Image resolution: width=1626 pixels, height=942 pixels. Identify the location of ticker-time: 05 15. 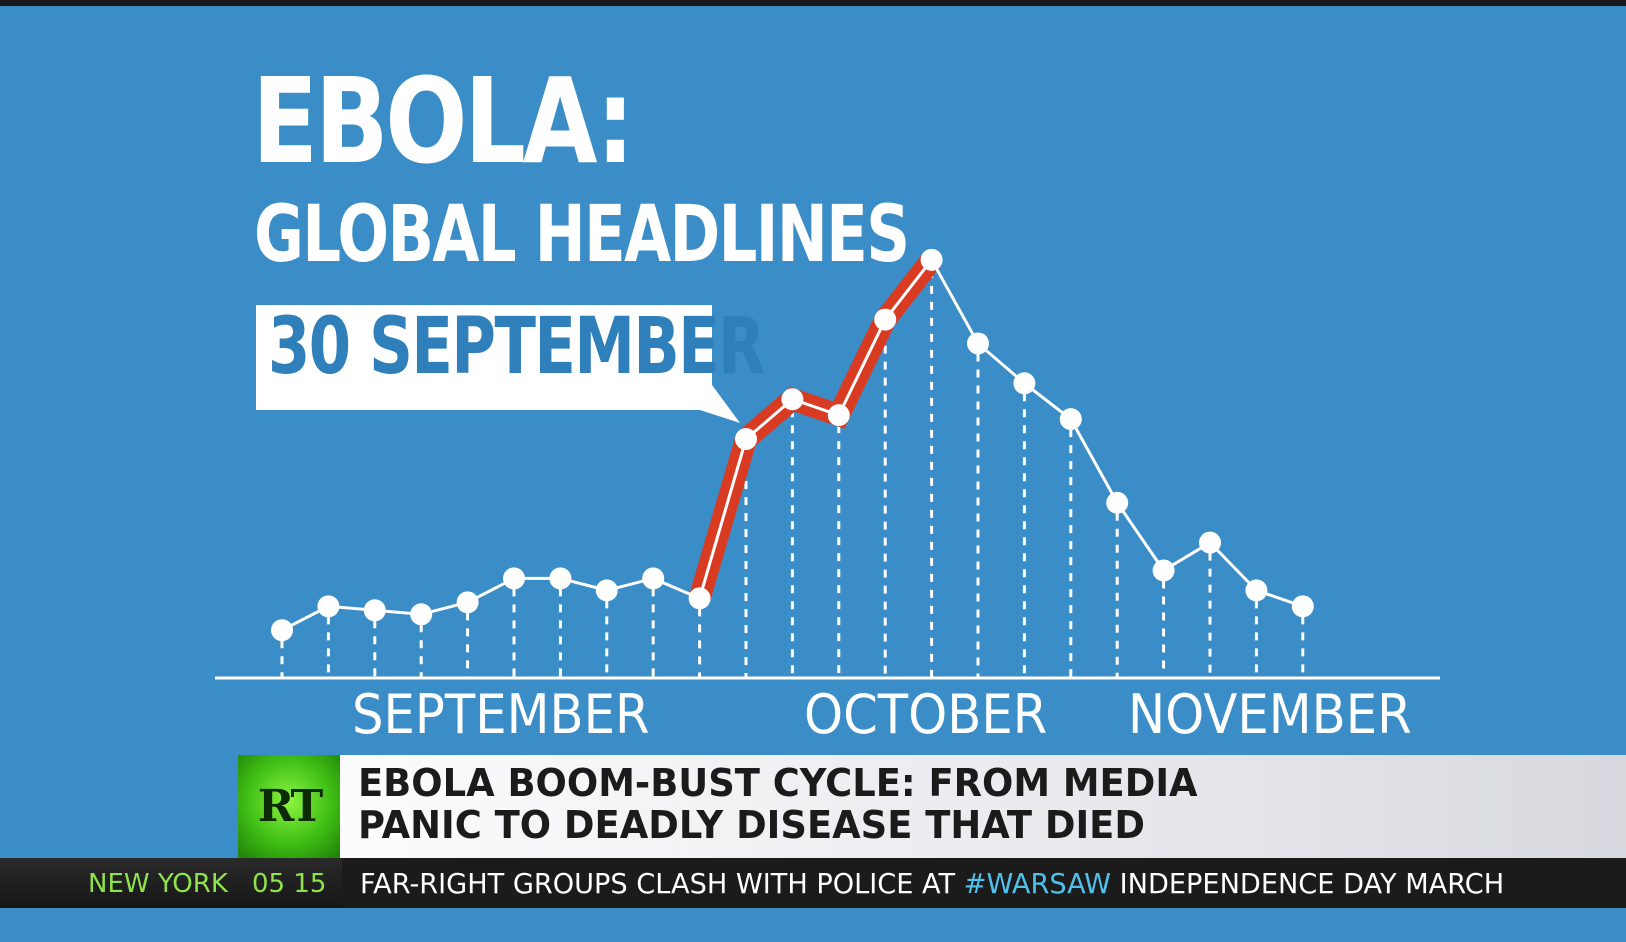
(289, 884).